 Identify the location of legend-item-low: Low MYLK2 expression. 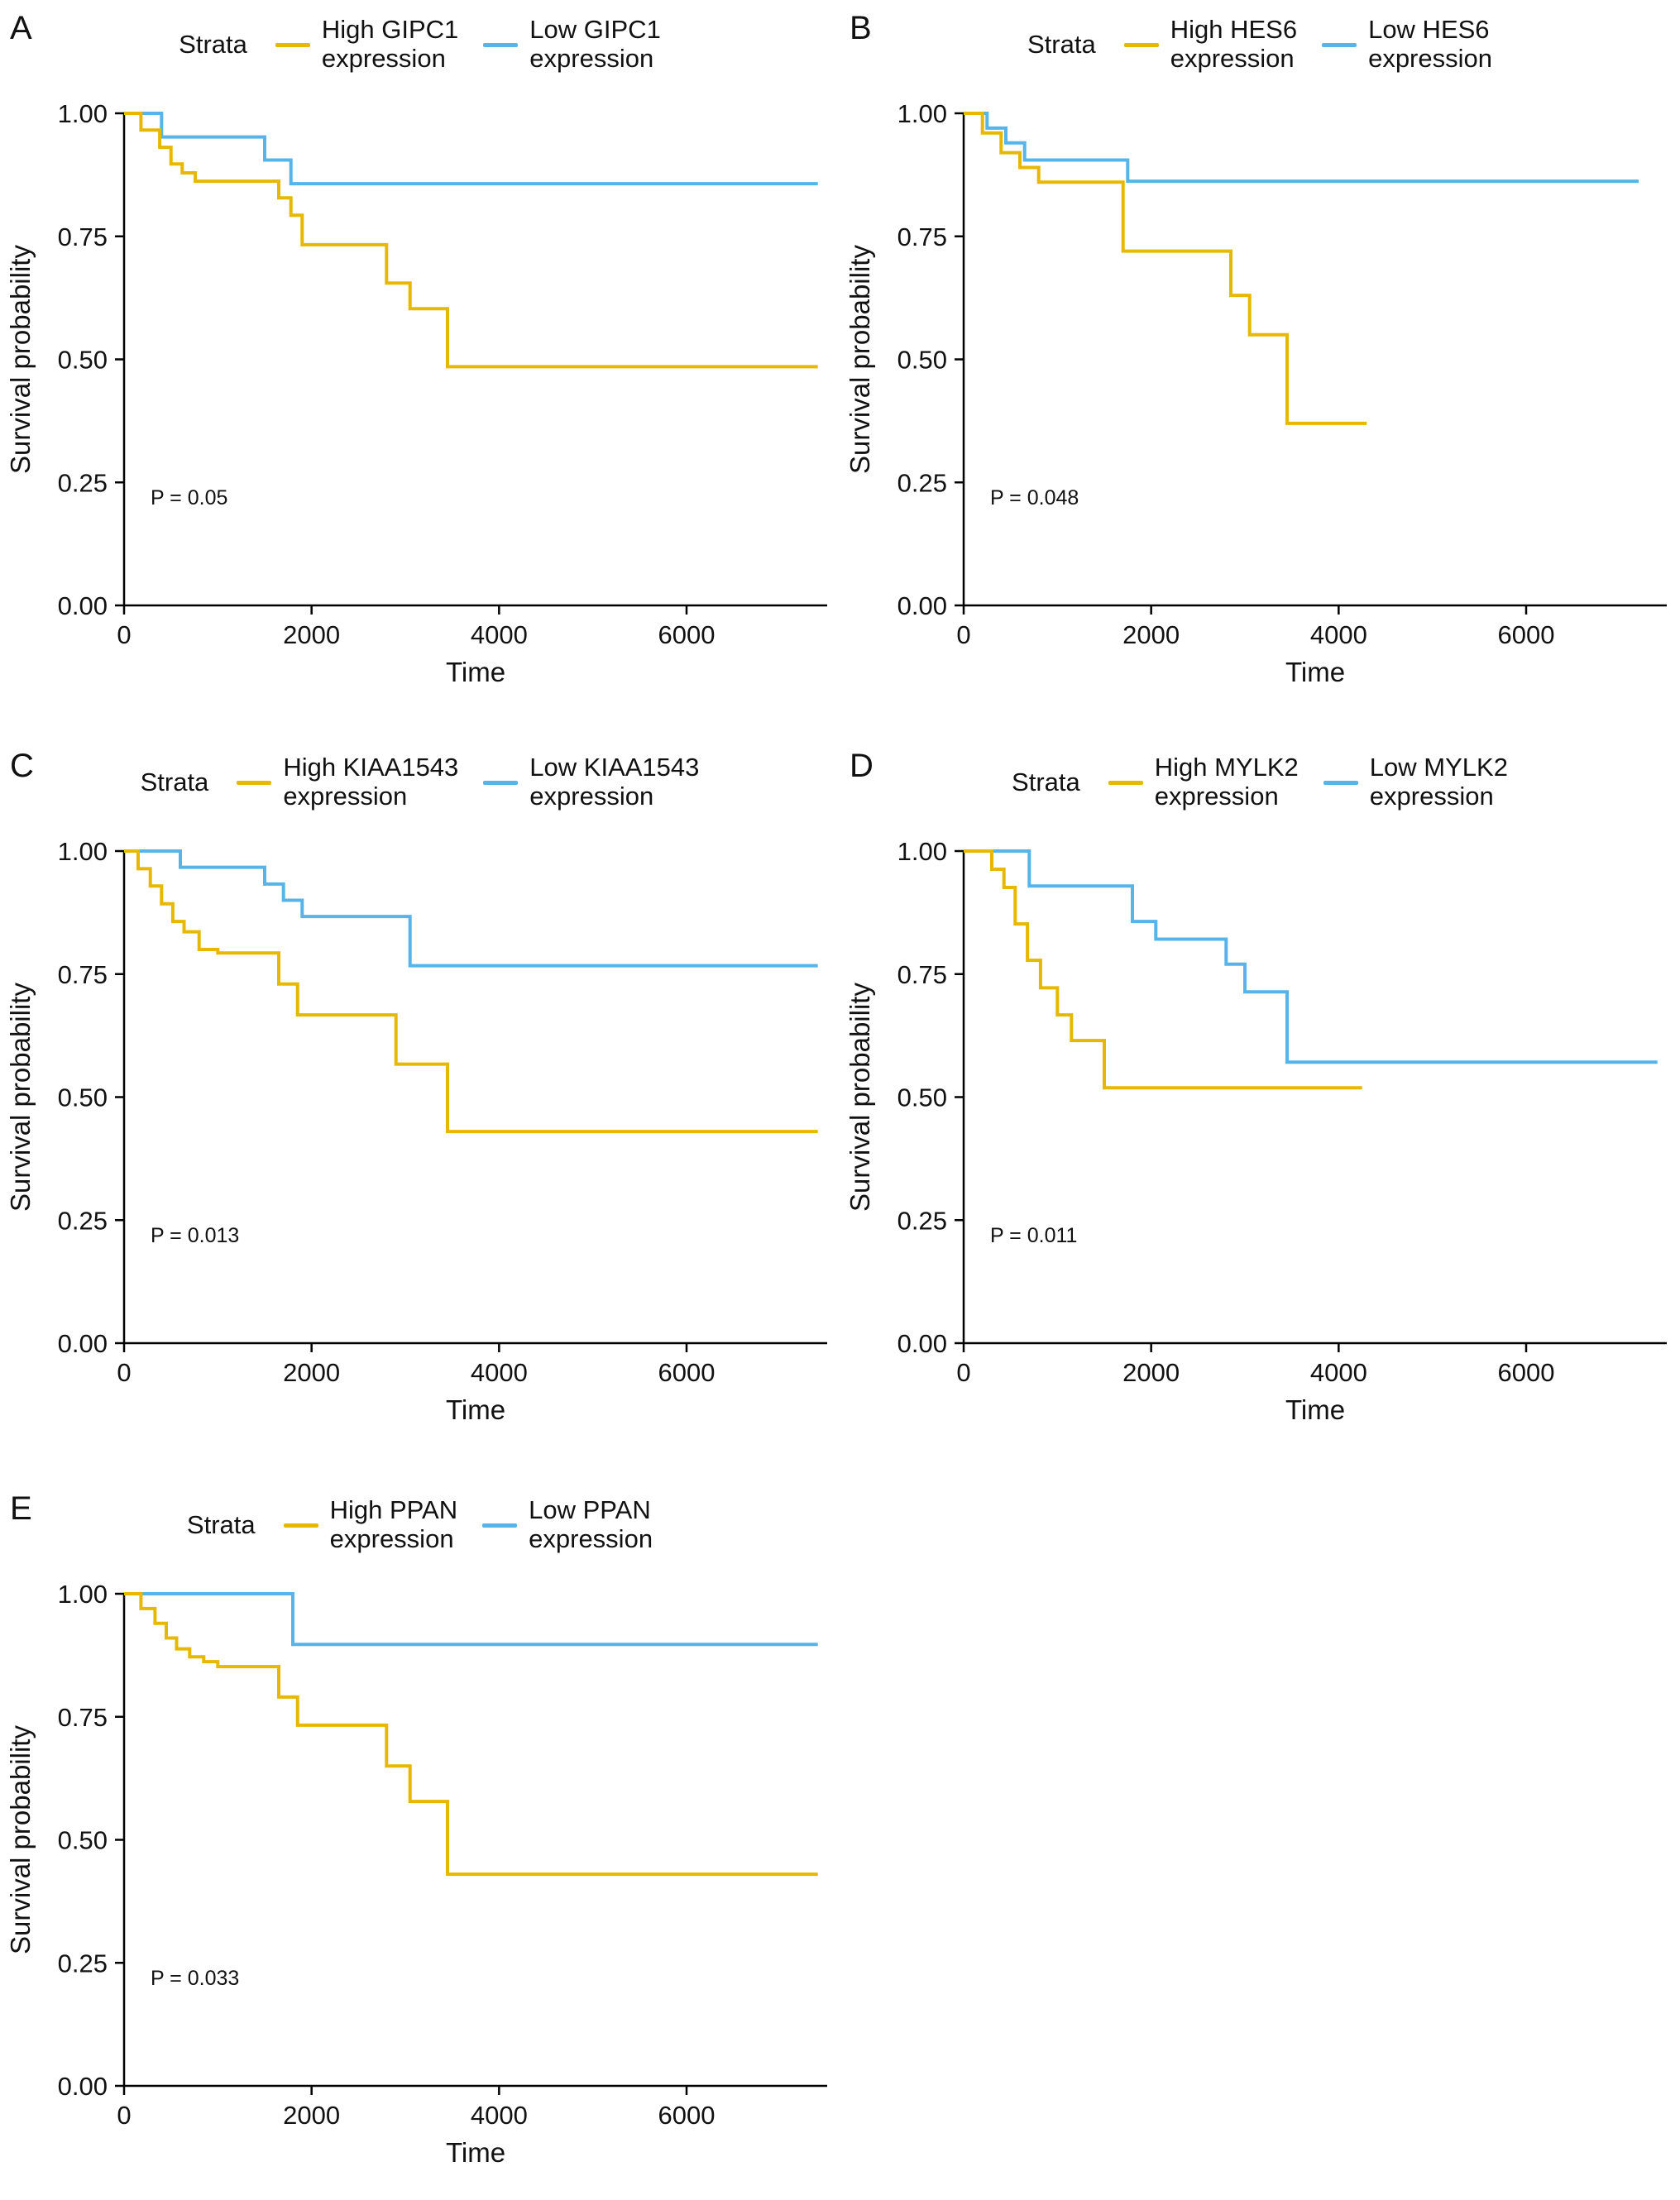
(1415, 782).